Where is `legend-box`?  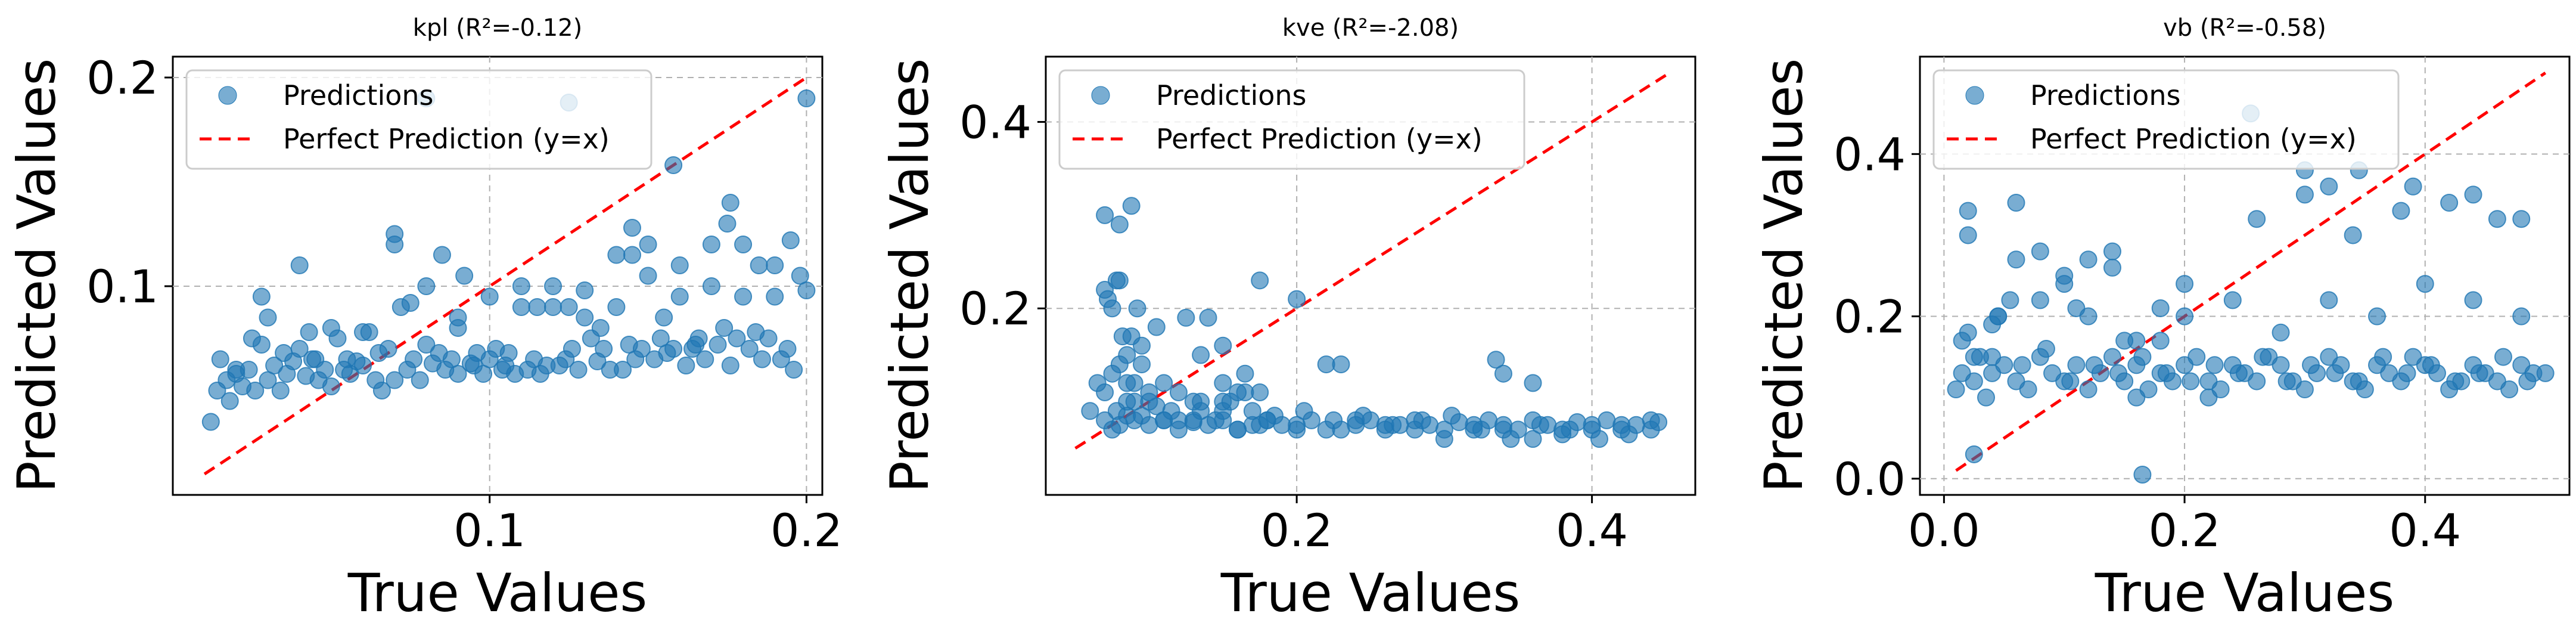
legend-box is located at coordinates (418, 119).